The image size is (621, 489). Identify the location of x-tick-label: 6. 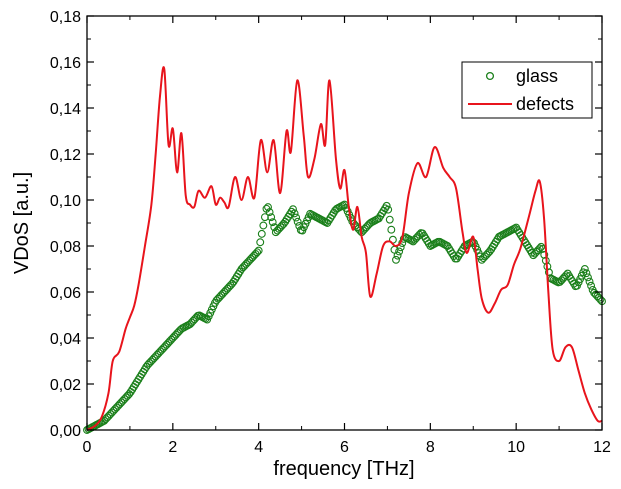
(344, 447).